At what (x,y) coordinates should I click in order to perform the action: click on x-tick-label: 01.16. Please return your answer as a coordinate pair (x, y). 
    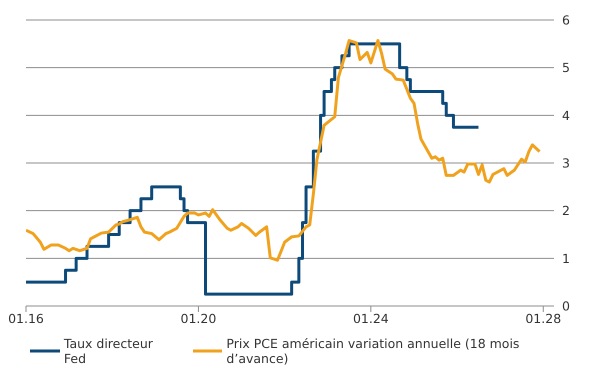
    Looking at the image, I should click on (26, 318).